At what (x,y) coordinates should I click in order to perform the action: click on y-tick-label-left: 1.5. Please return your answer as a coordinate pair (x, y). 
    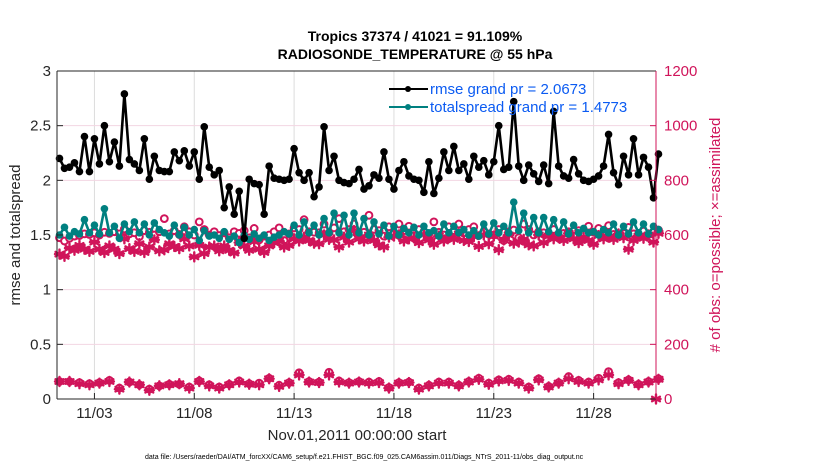
    Looking at the image, I should click on (40, 235).